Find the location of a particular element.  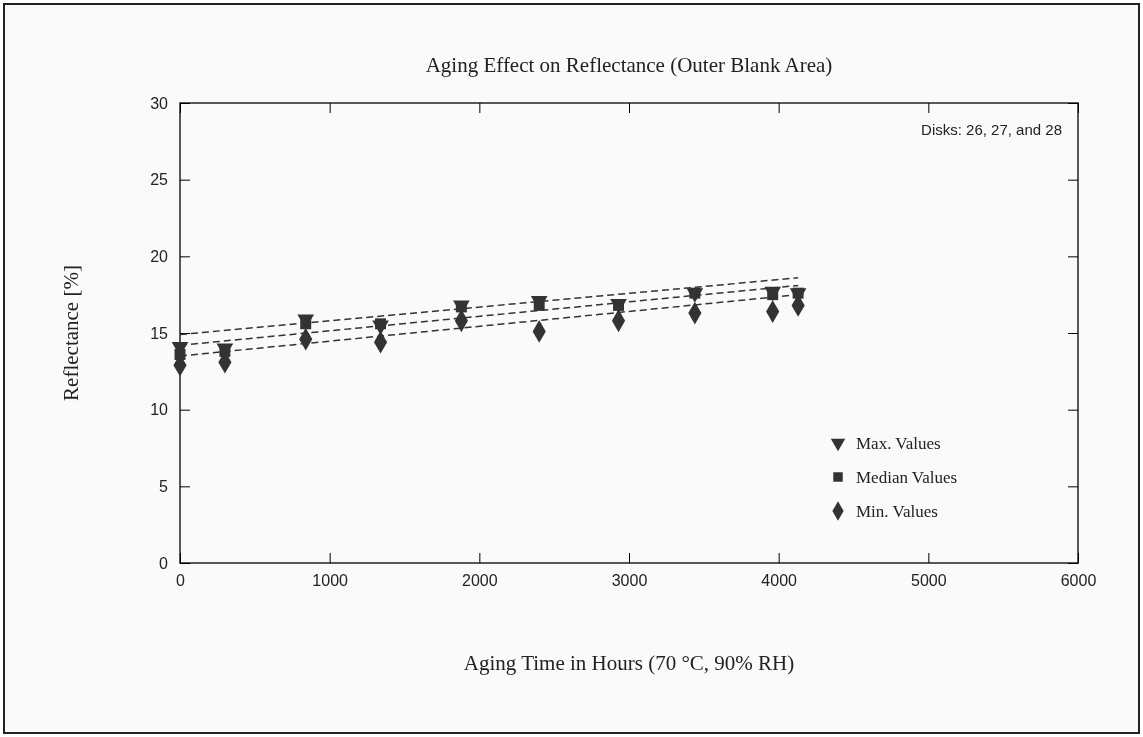

y-tick-label: 0 is located at coordinates (164, 563).